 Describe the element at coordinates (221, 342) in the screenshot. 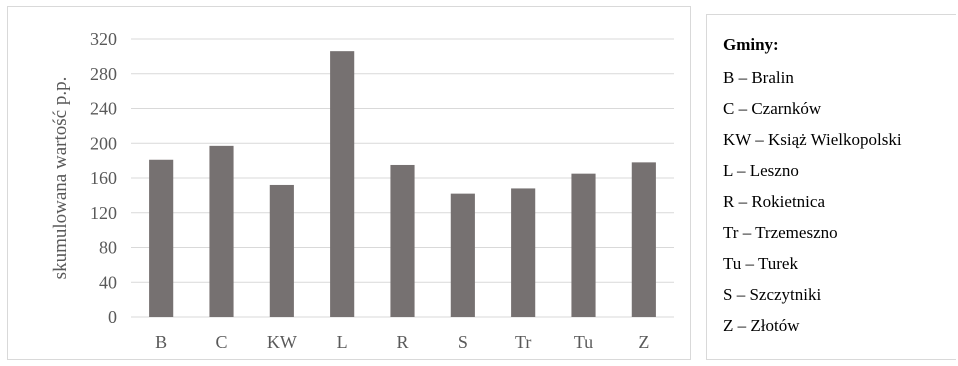

I see `x-tick-label: C` at that location.